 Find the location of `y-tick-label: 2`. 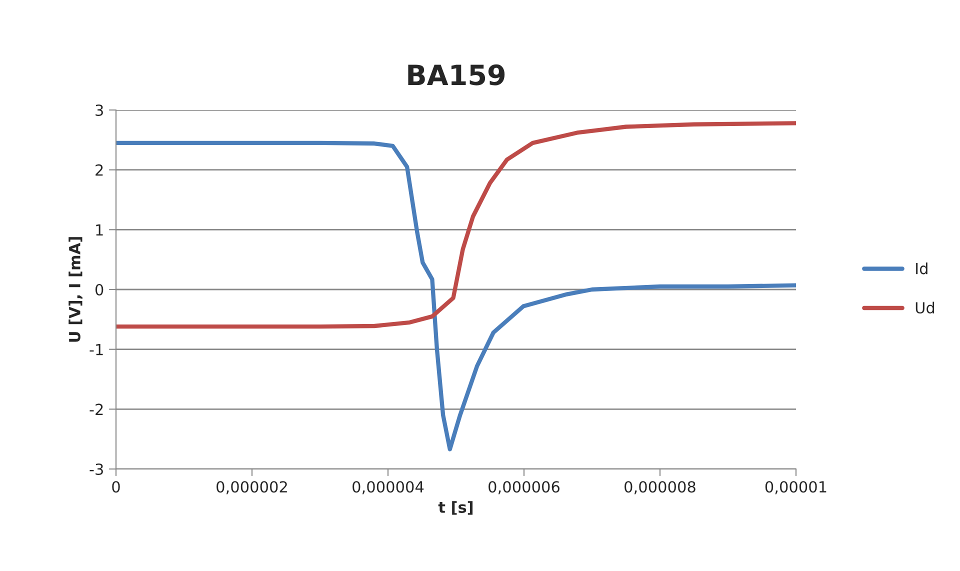

y-tick-label: 2 is located at coordinates (99, 170).